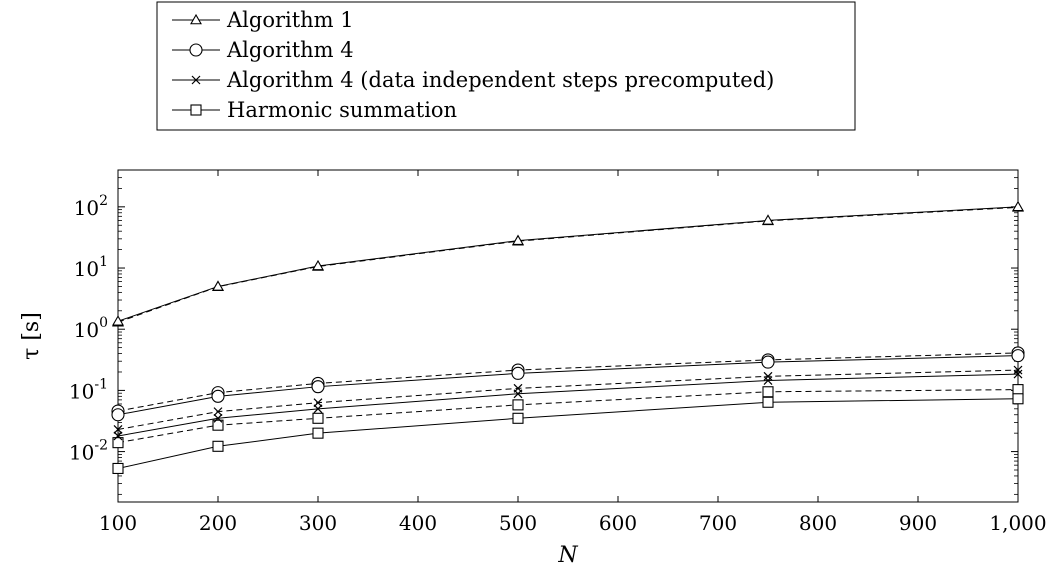  I want to click on x-tick-label: 900, so click(918, 523).